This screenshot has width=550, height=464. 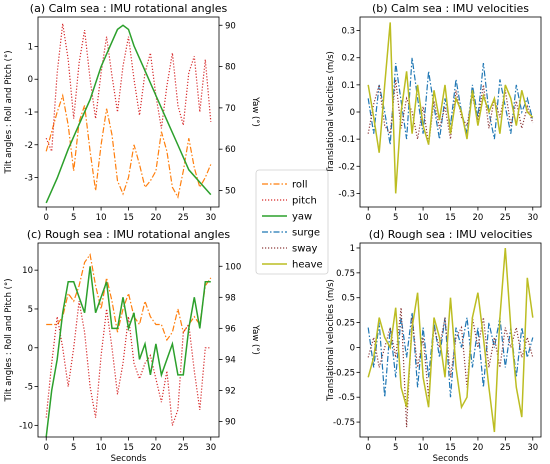 I want to click on y2-tick-label: 70, so click(x=230, y=109).